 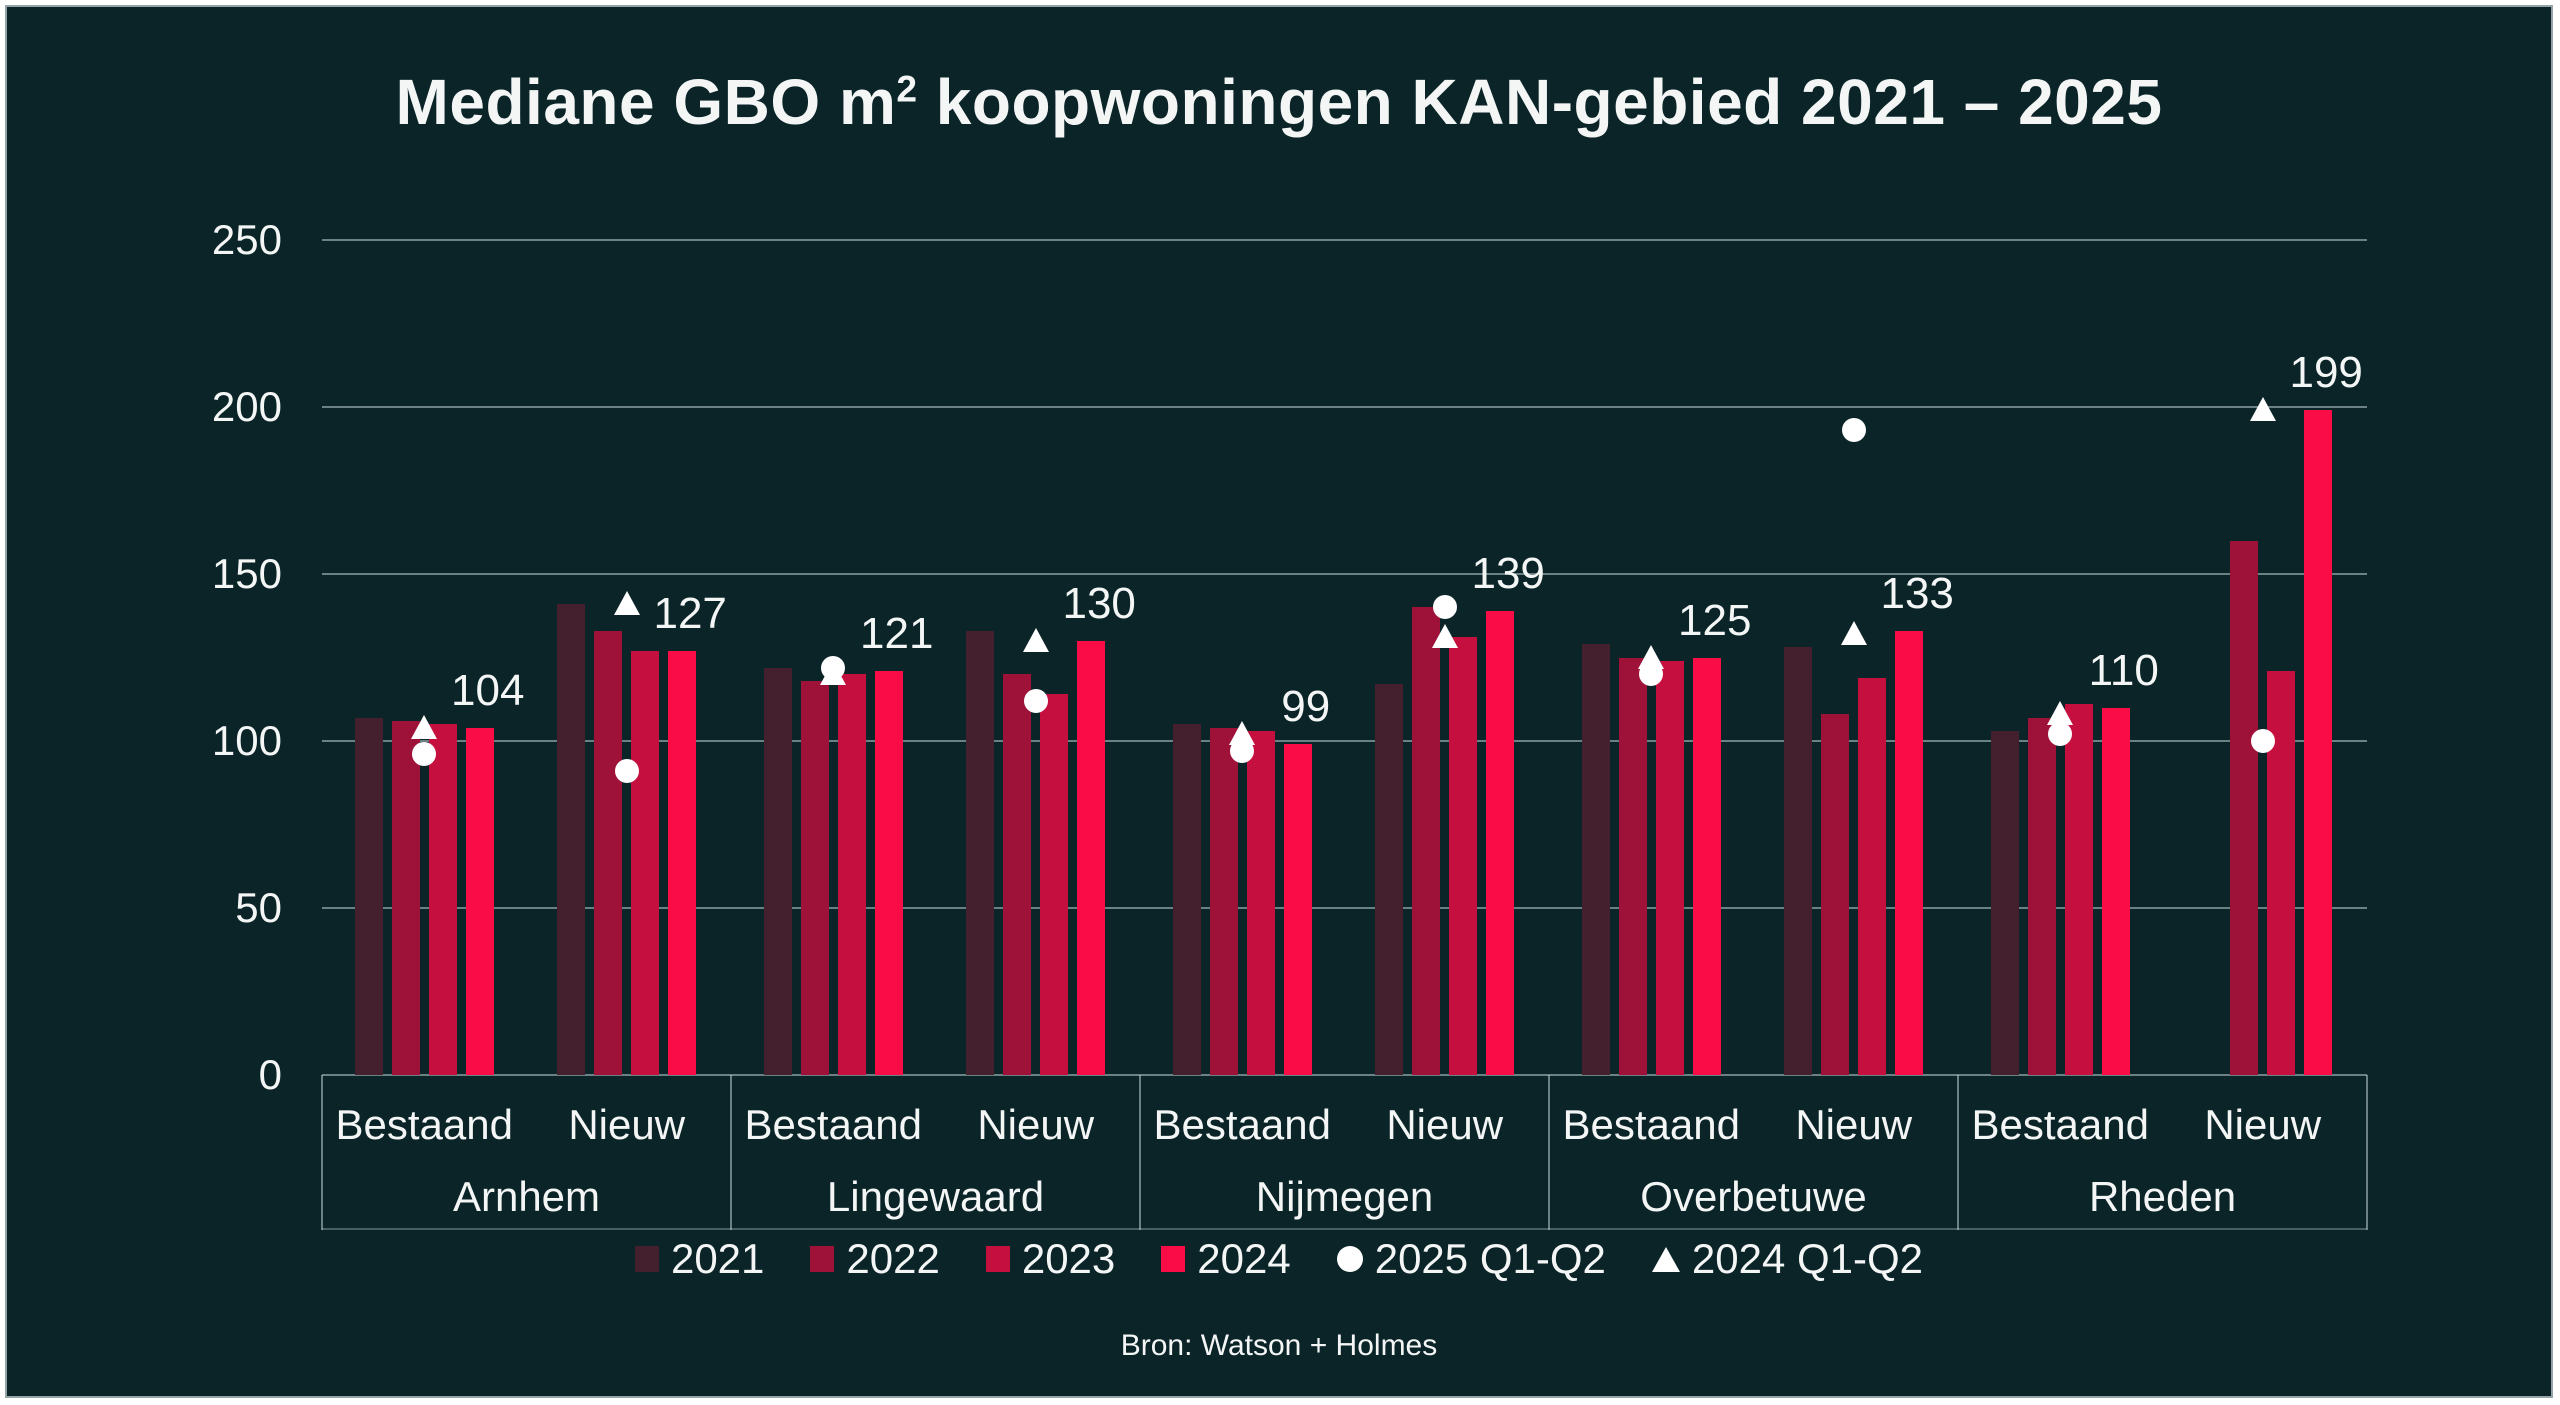 I want to click on legend-item: 2022, so click(x=875, y=1259).